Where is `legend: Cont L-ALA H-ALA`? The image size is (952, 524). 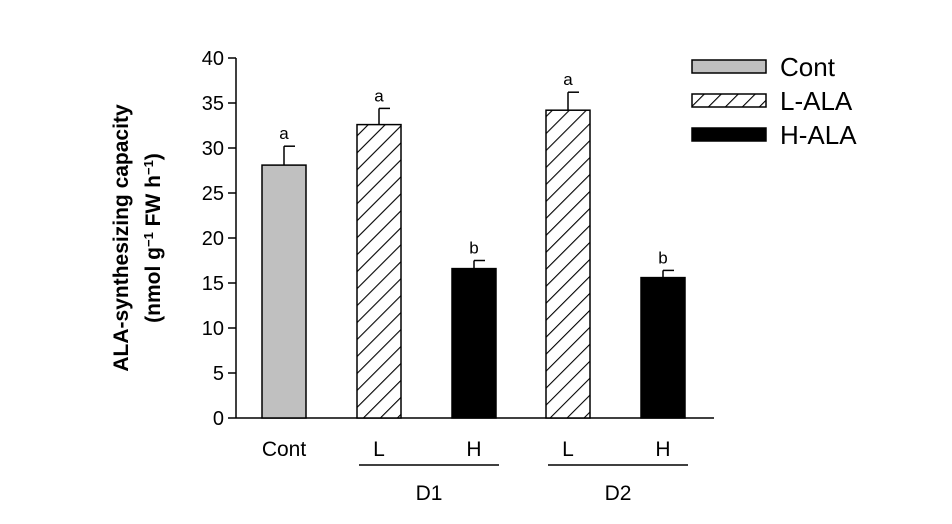 legend: Cont L-ALA H-ALA is located at coordinates (774, 101).